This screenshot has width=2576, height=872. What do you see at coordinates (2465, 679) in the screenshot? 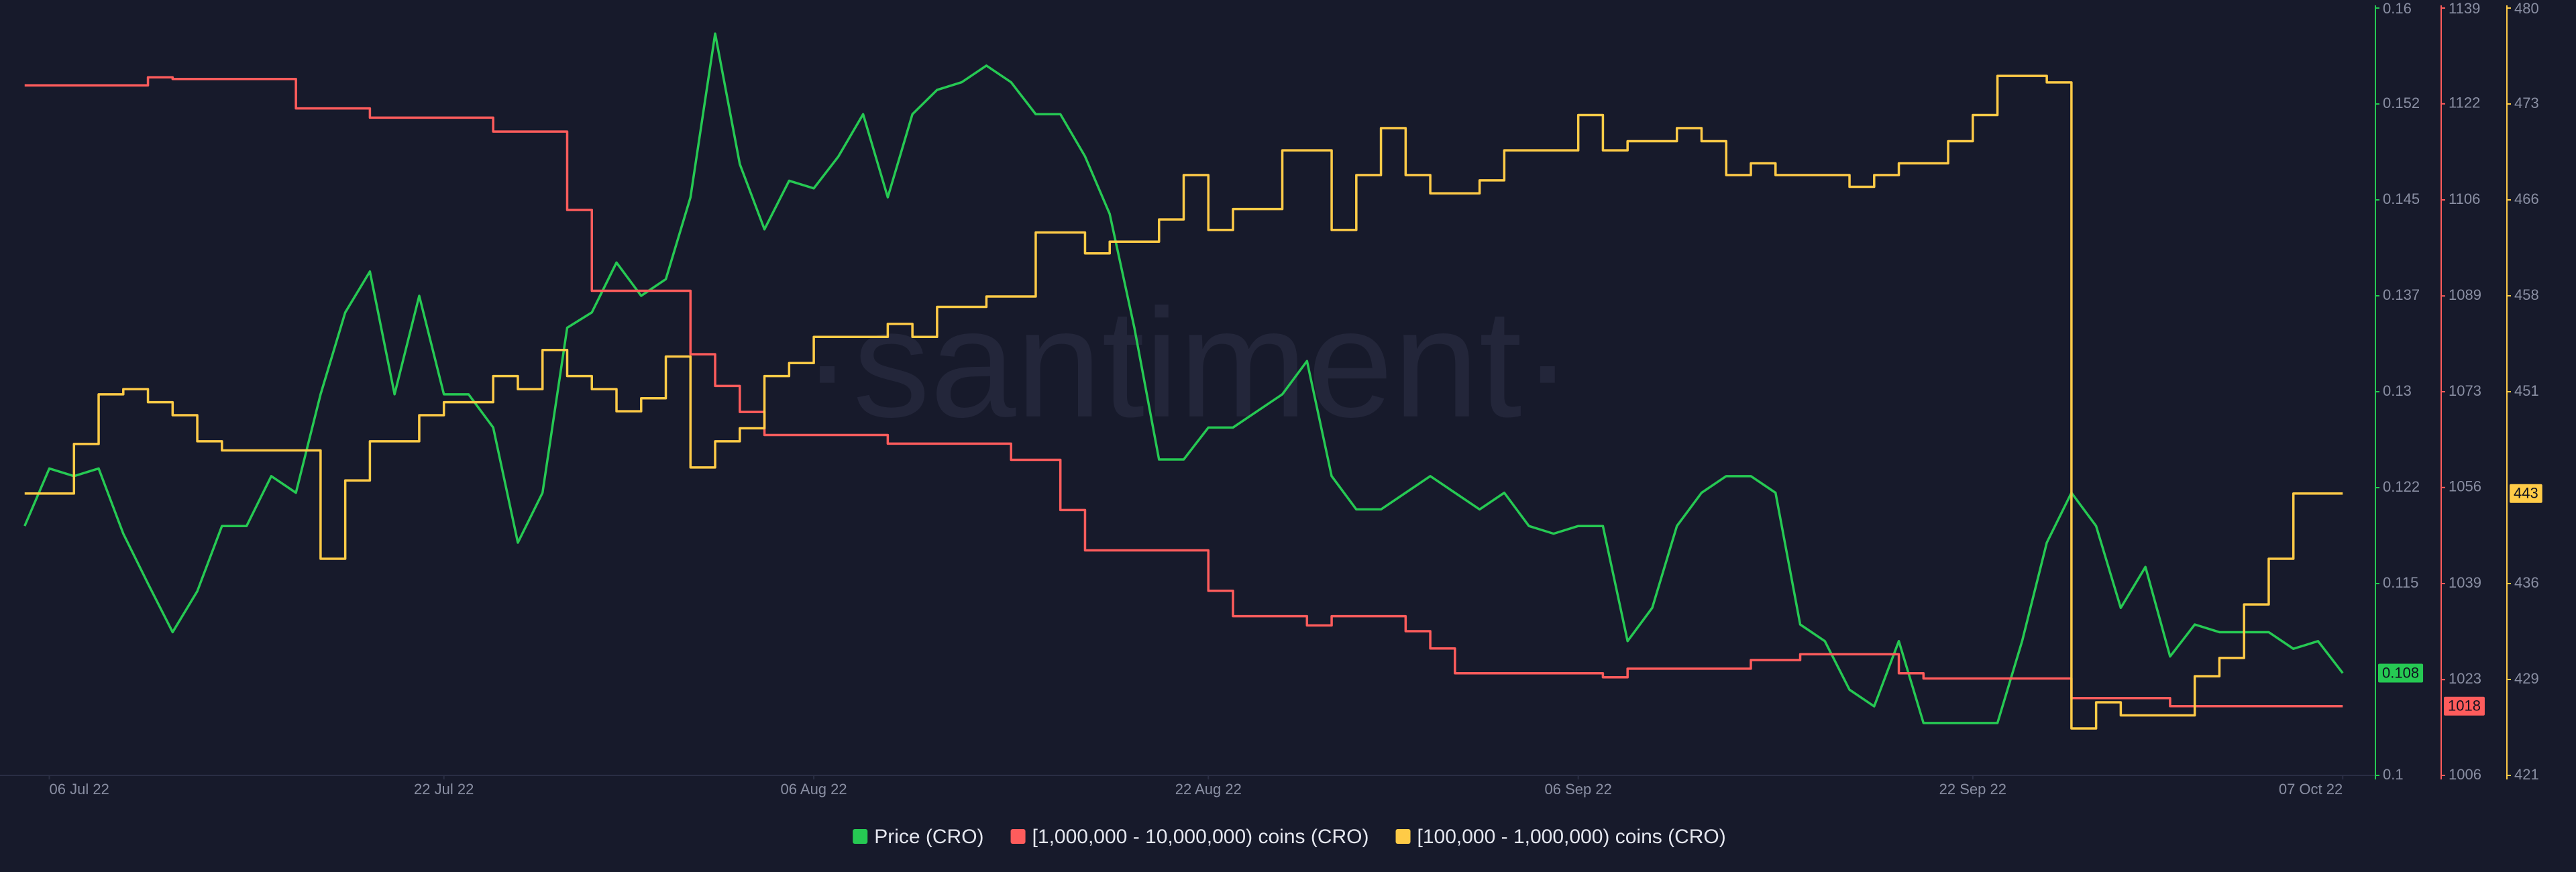
I see `y-tick-label: 1023` at bounding box center [2465, 679].